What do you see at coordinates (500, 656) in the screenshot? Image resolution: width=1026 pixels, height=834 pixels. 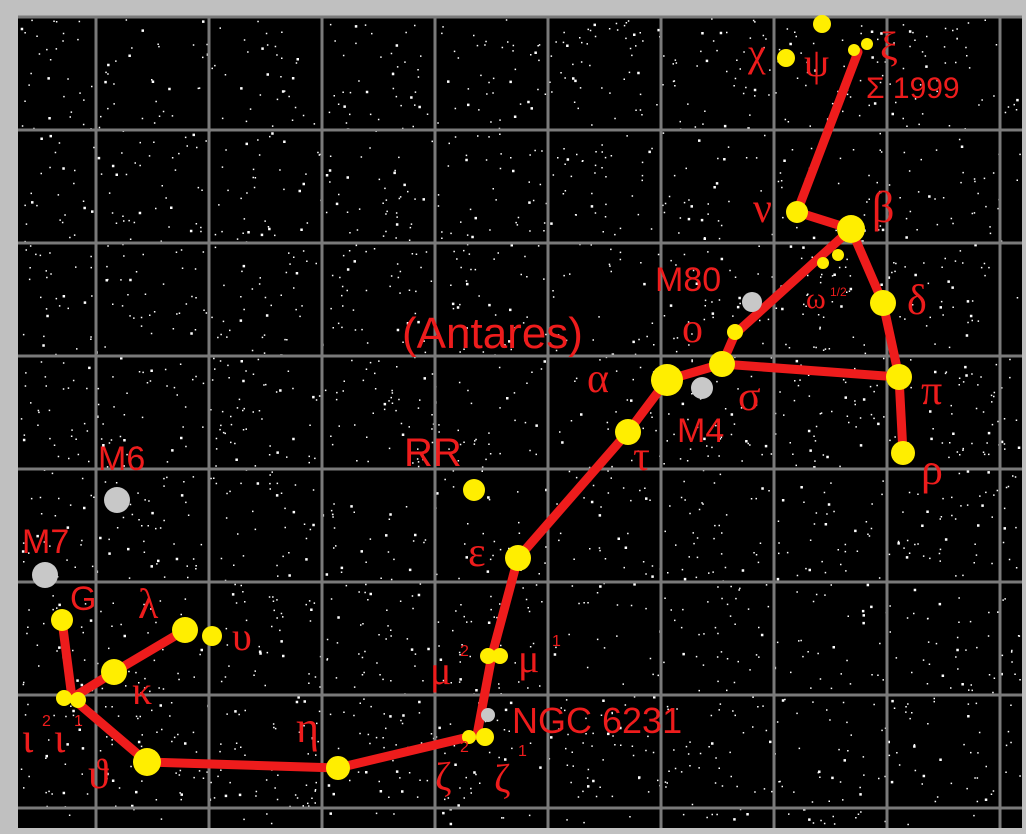 I see `star-mu1` at bounding box center [500, 656].